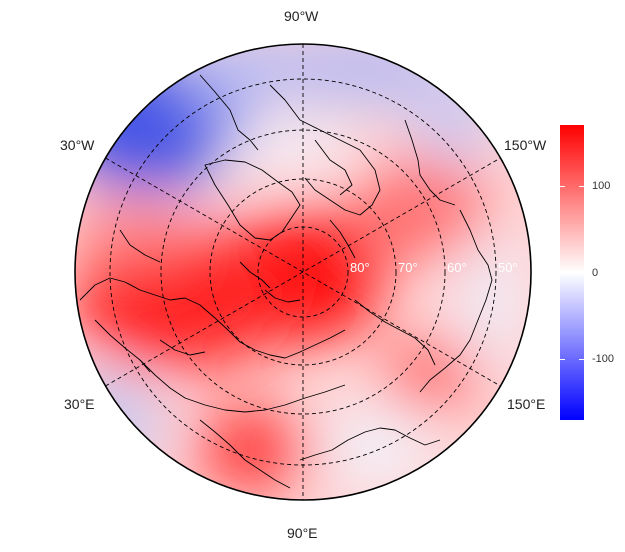 Image resolution: width=625 pixels, height=552 pixels. Describe the element at coordinates (360, 267) in the screenshot. I see `lat-label-80: 80°` at that location.